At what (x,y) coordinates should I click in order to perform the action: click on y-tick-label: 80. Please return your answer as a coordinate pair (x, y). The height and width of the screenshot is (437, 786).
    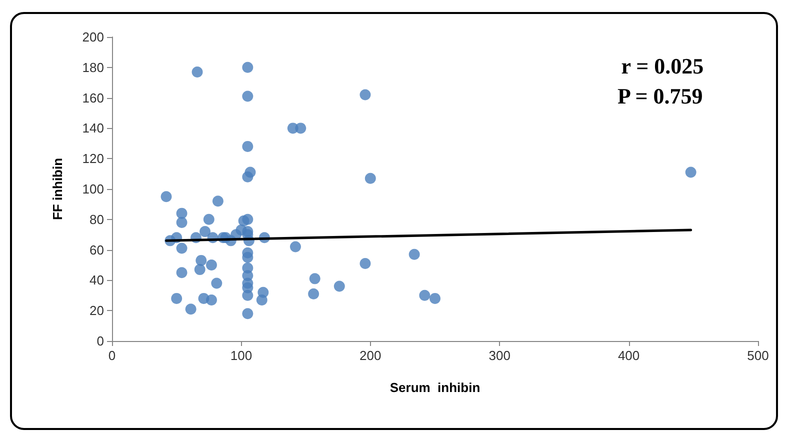
    Looking at the image, I should click on (97, 219).